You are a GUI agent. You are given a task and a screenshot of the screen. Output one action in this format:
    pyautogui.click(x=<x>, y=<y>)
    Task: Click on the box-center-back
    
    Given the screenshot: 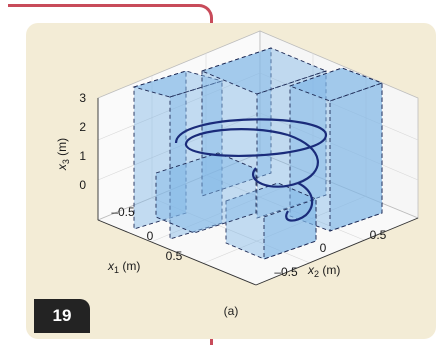 What is the action you would take?
    pyautogui.click(x=236, y=122)
    